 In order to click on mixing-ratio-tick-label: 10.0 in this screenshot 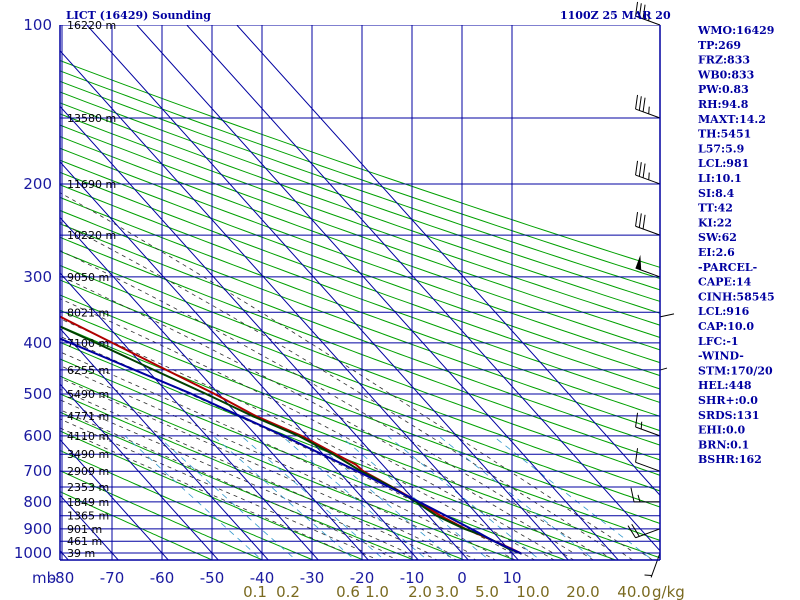, I will do `click(532, 591)`.